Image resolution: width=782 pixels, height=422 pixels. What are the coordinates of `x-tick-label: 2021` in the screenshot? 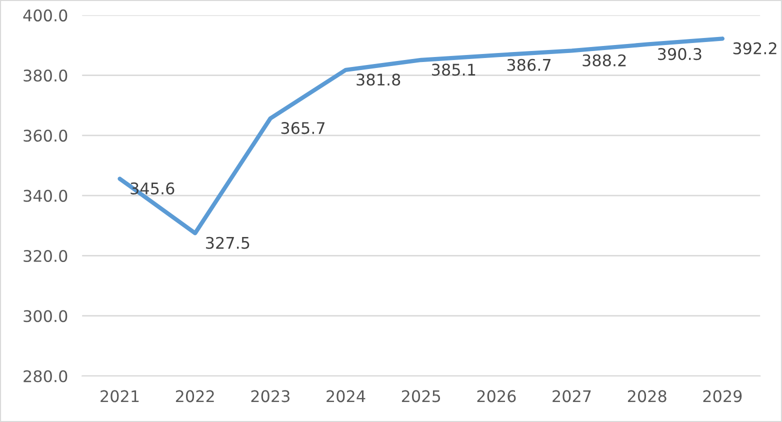 It's located at (119, 396).